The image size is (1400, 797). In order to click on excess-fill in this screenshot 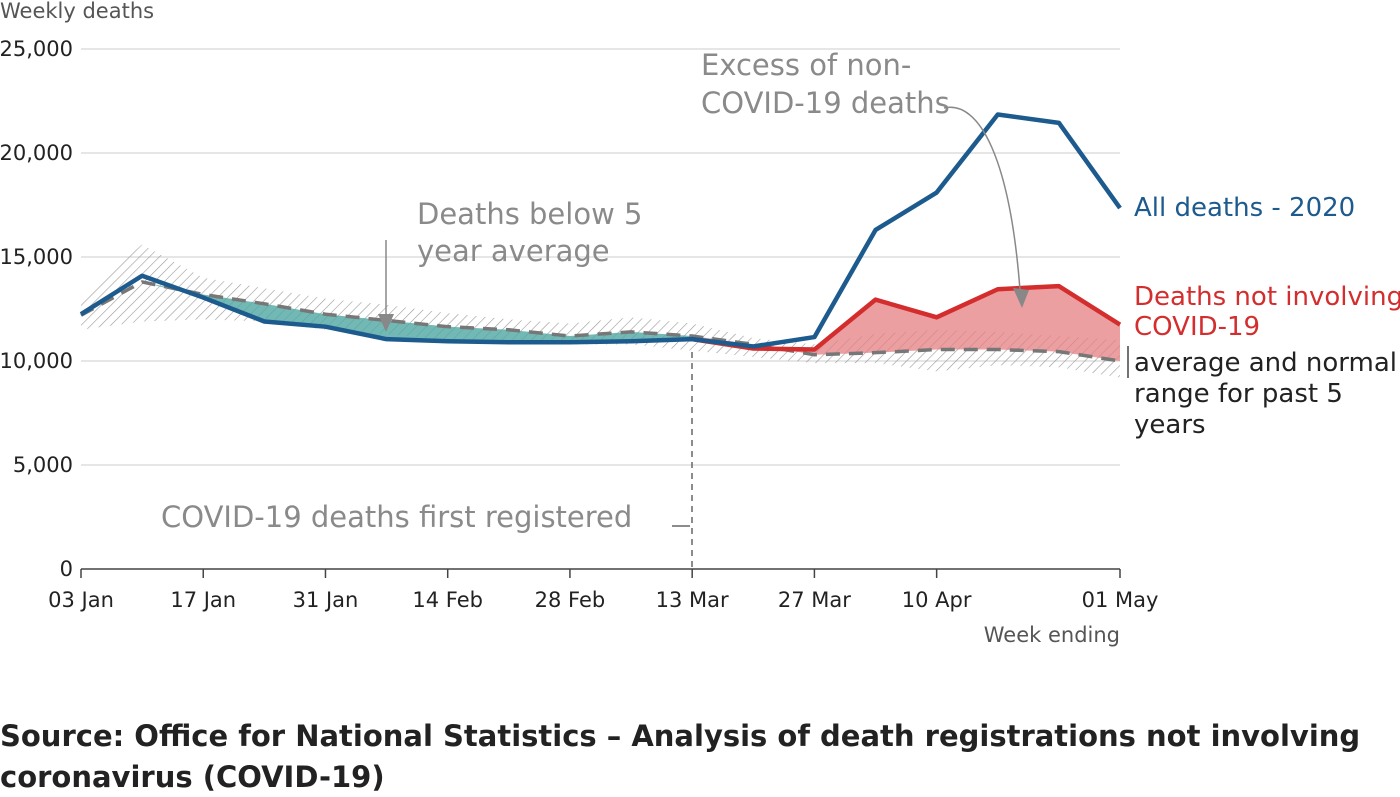, I will do `click(906, 323)`.